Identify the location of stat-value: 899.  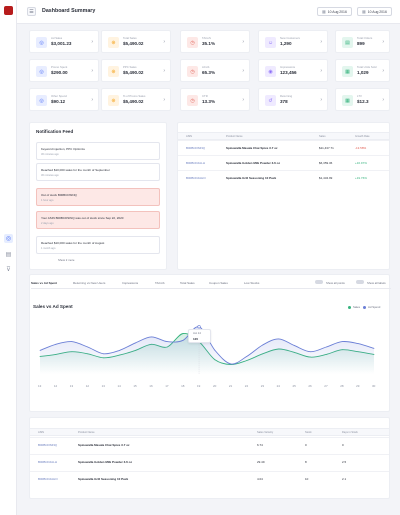
(361, 43).